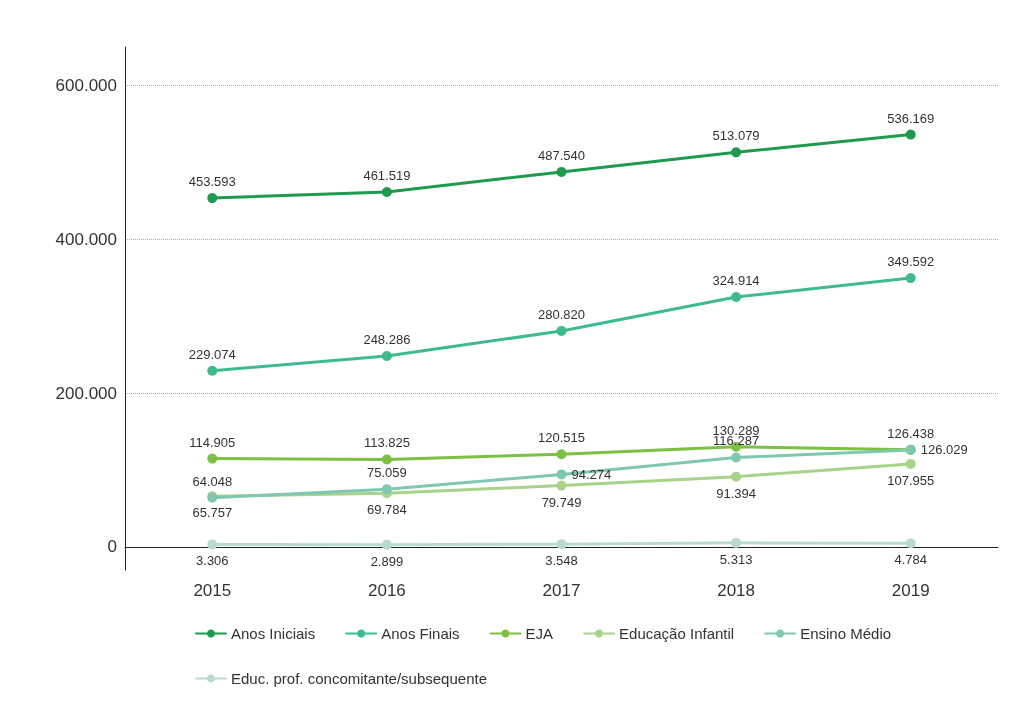  I want to click on data-label: 114.905, so click(212, 442).